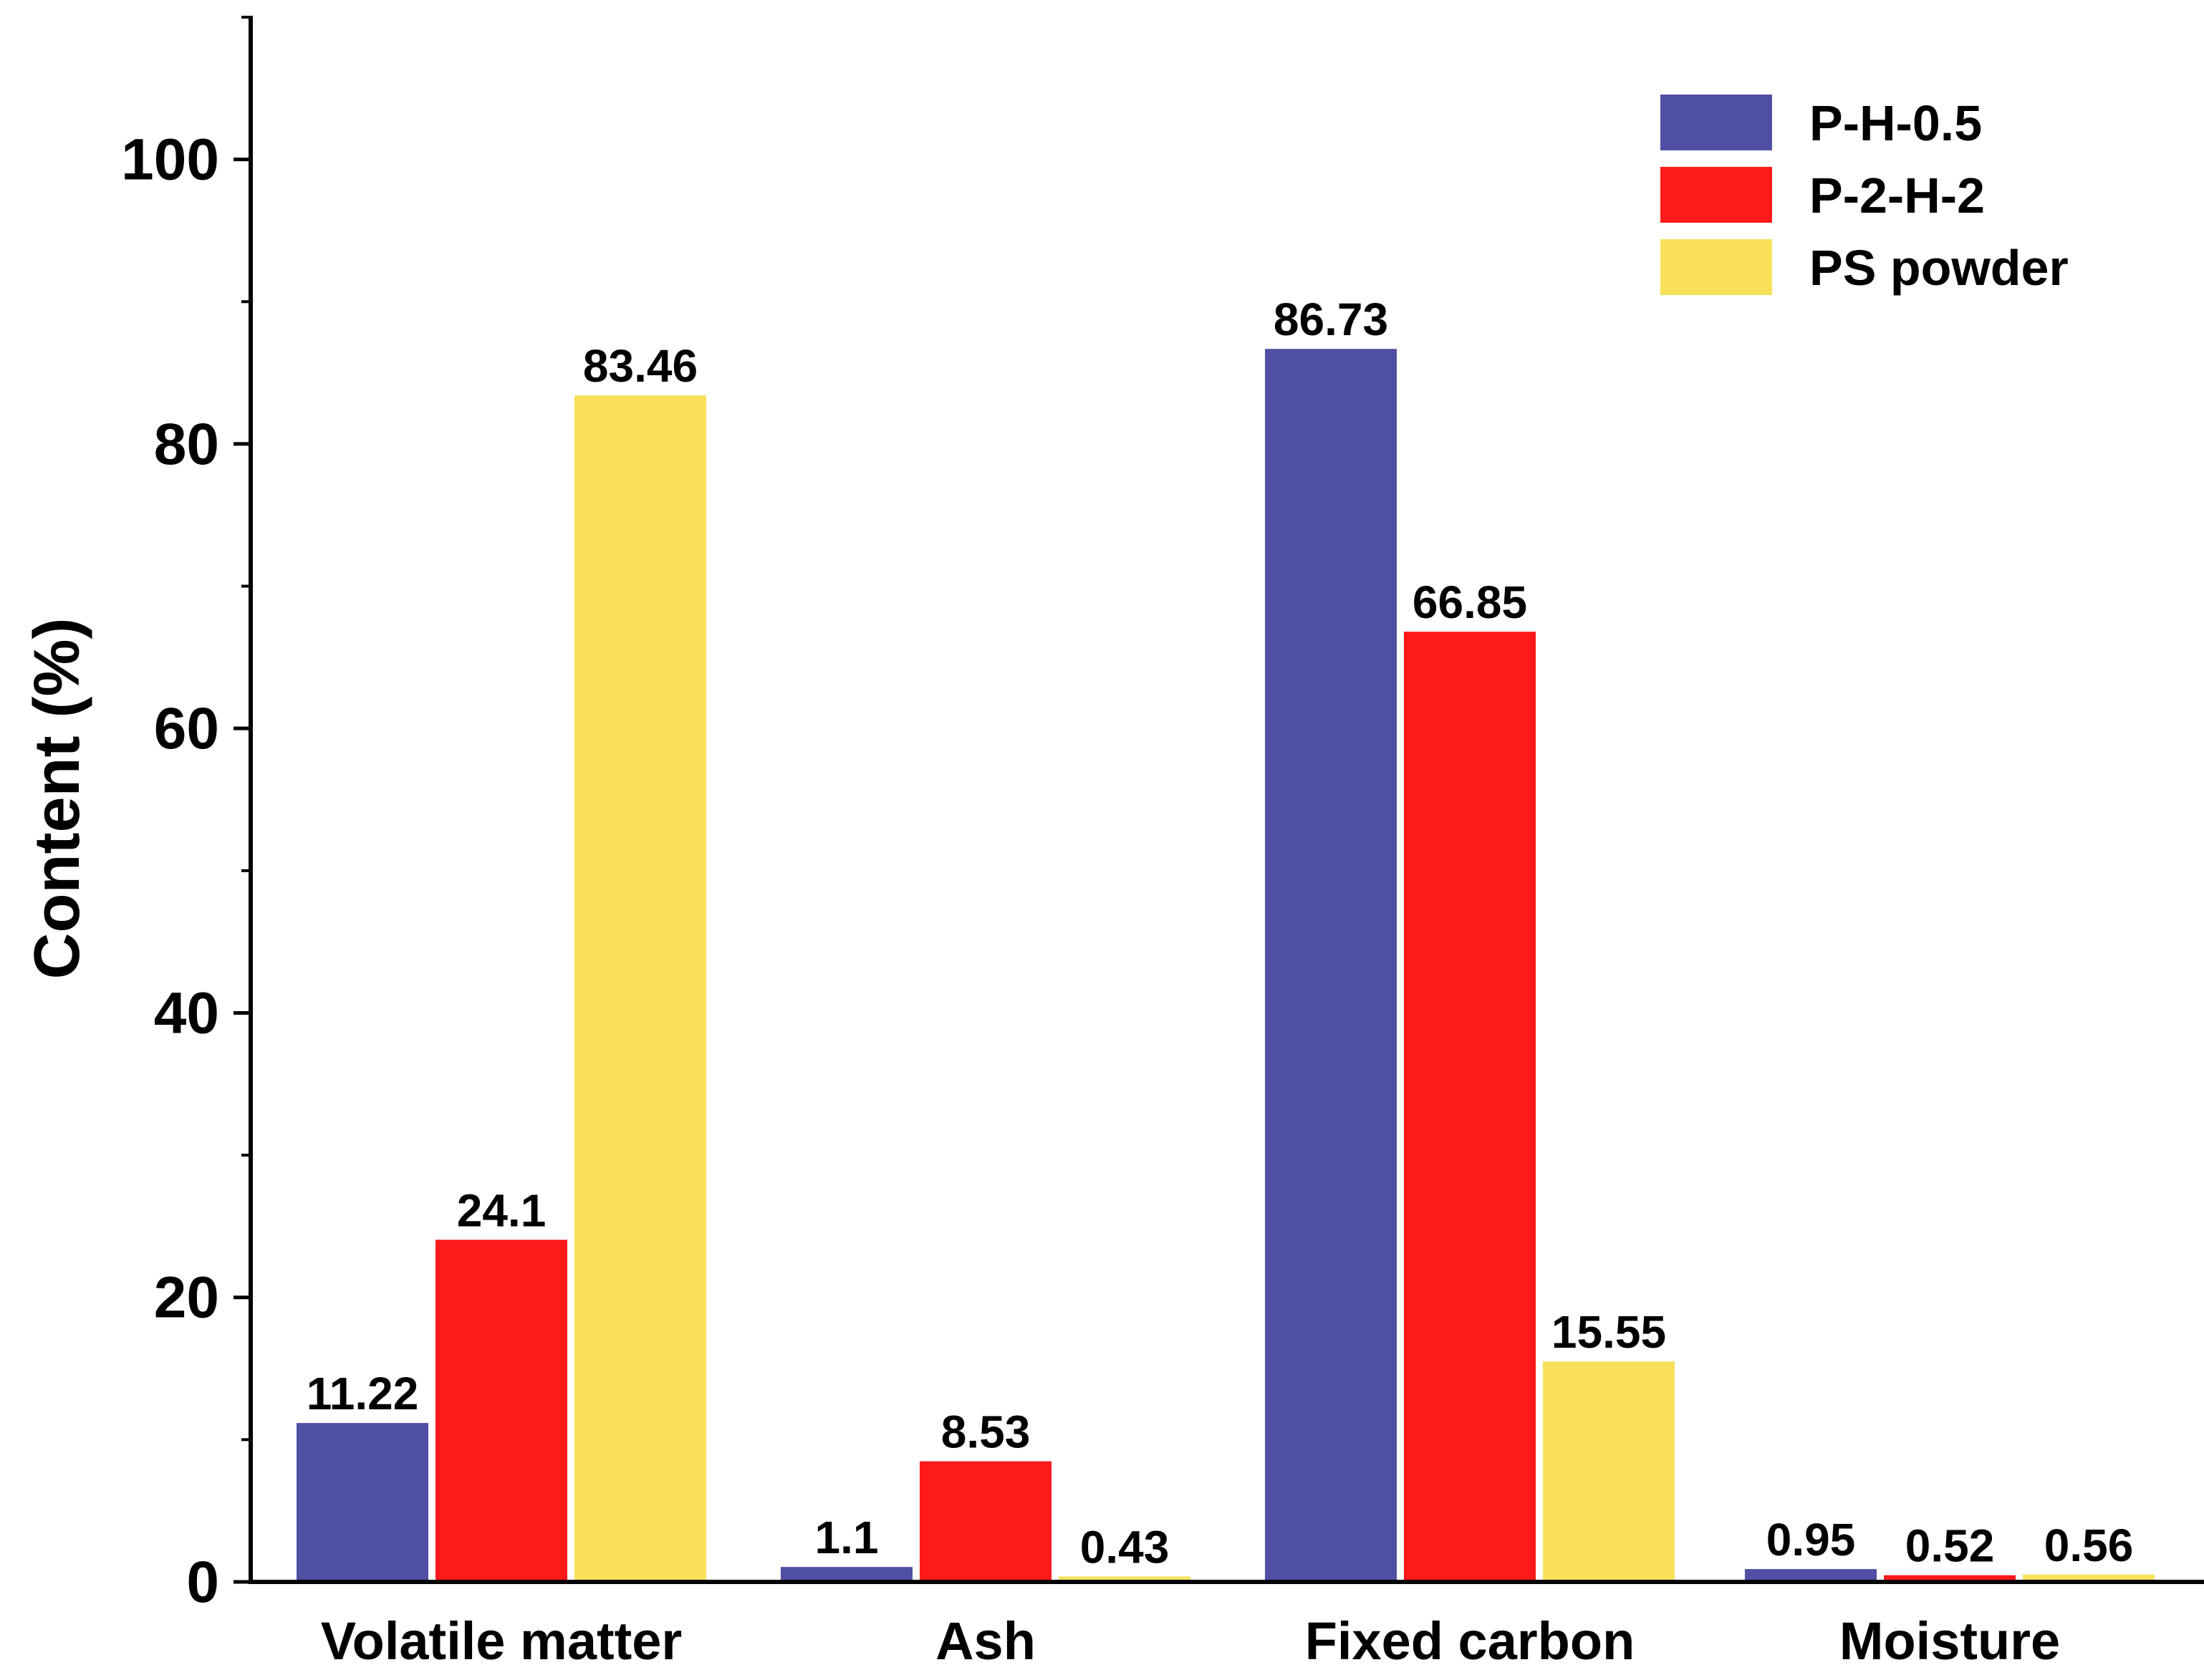  What do you see at coordinates (1811, 1539) in the screenshot?
I see `data-label-p-h-0-5-moisture: 0.95` at bounding box center [1811, 1539].